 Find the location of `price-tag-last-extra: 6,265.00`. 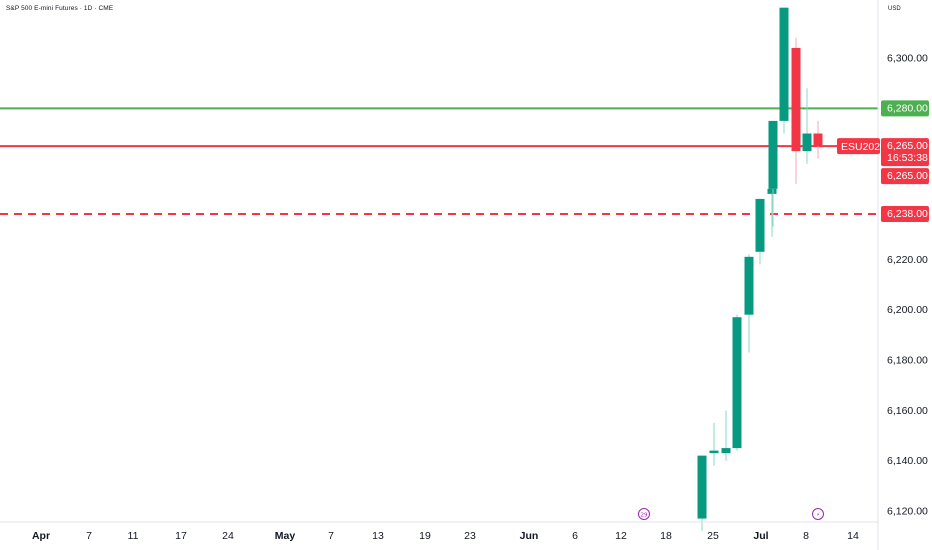

price-tag-last-extra: 6,265.00 is located at coordinates (905, 176).